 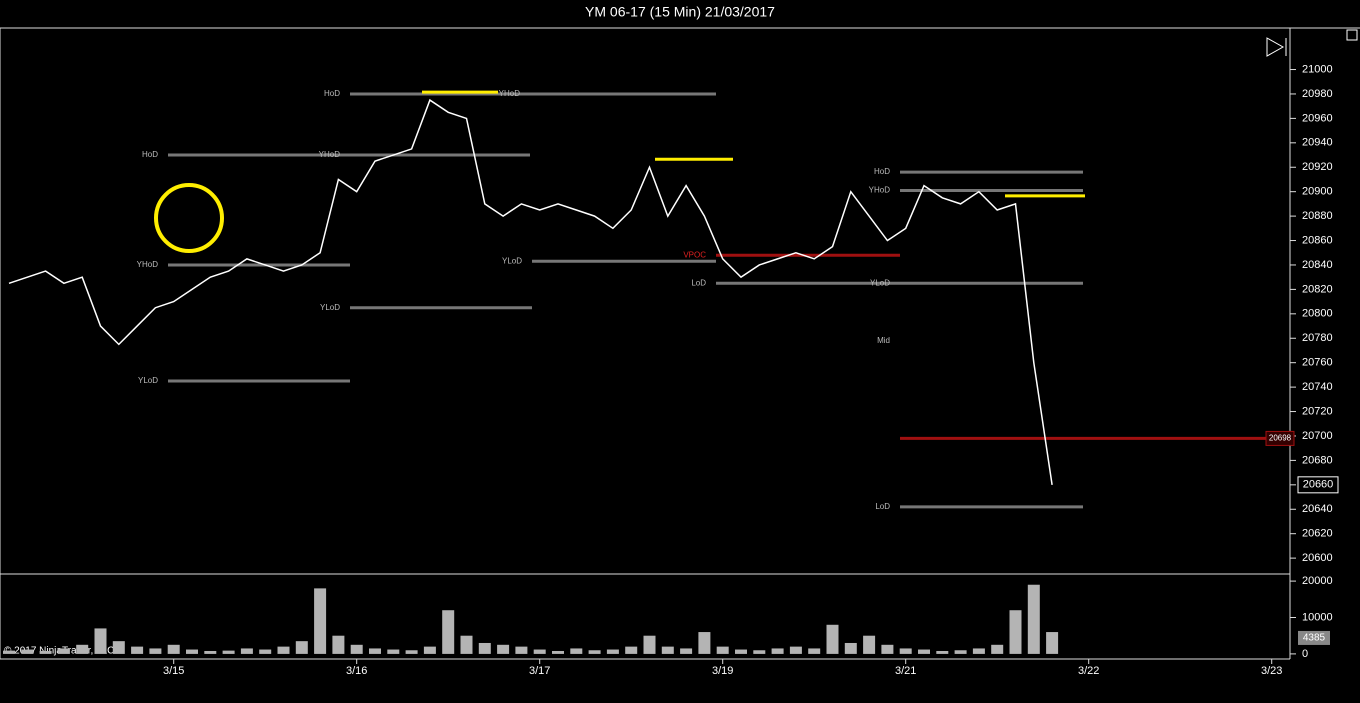 I want to click on y-tick-label: 20680, so click(x=1317, y=460).